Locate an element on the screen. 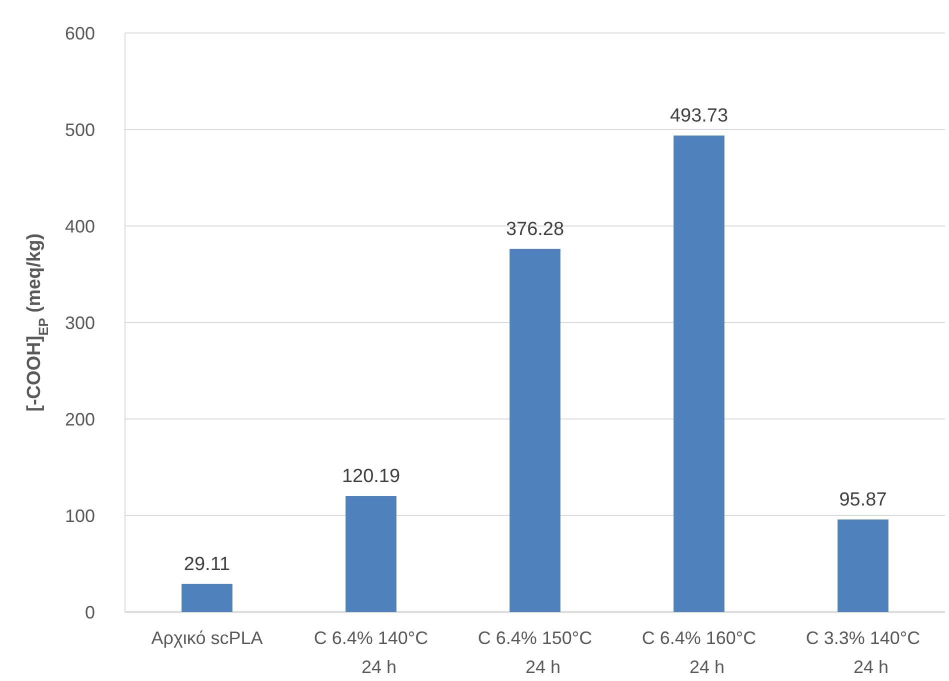 The height and width of the screenshot is (681, 949). y-tick-label: 100 is located at coordinates (79, 516).